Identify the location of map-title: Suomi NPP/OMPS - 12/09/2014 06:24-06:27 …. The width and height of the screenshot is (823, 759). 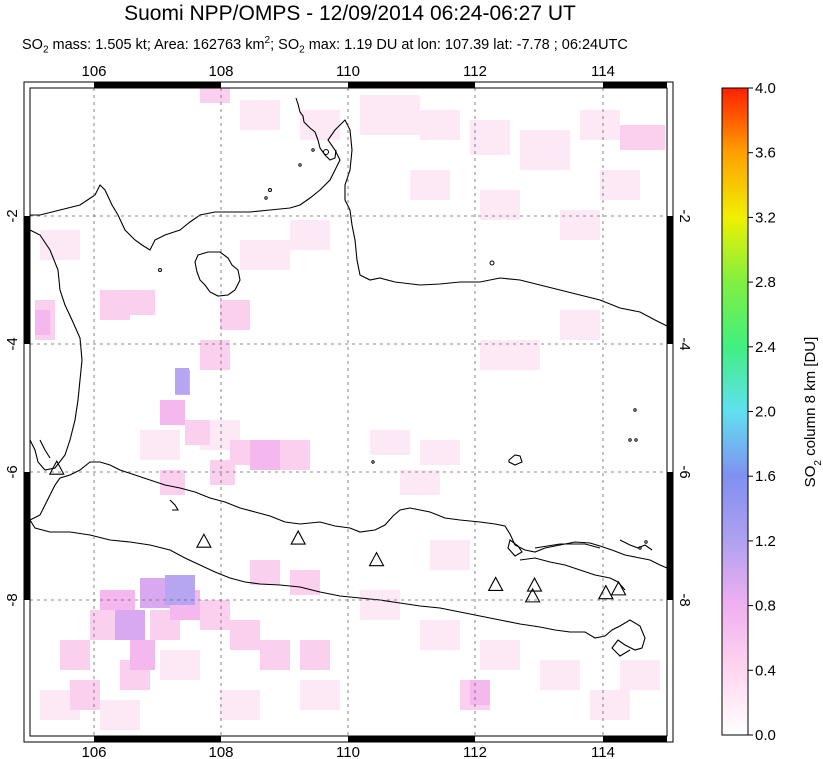
(350, 13).